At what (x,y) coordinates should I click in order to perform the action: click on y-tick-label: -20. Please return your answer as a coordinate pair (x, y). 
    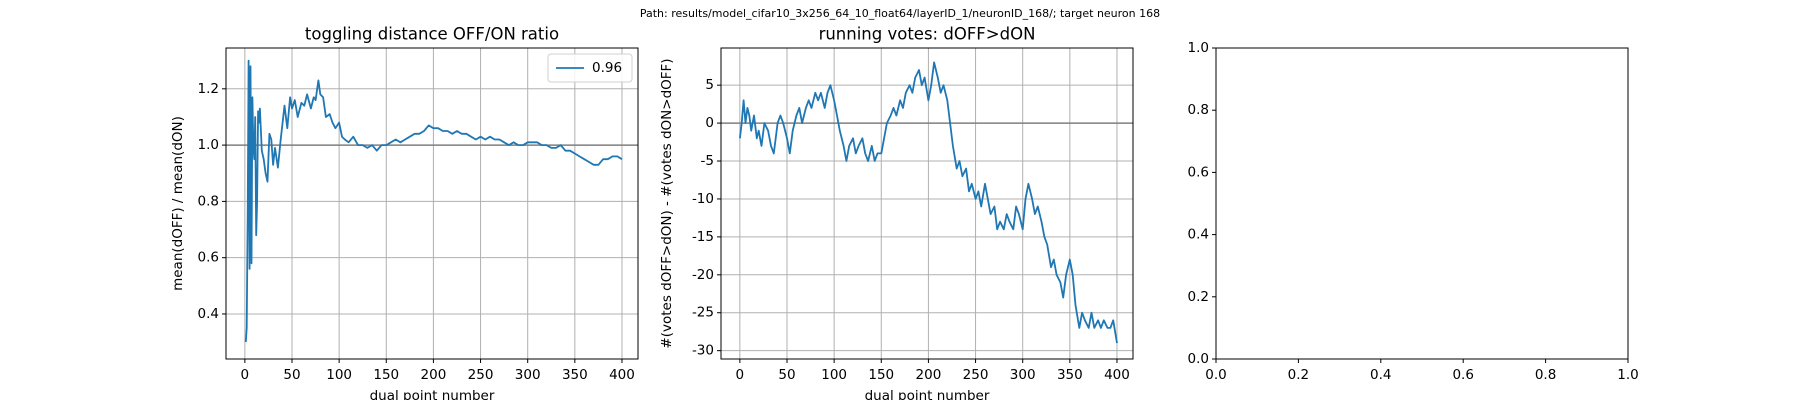
    Looking at the image, I should click on (703, 275).